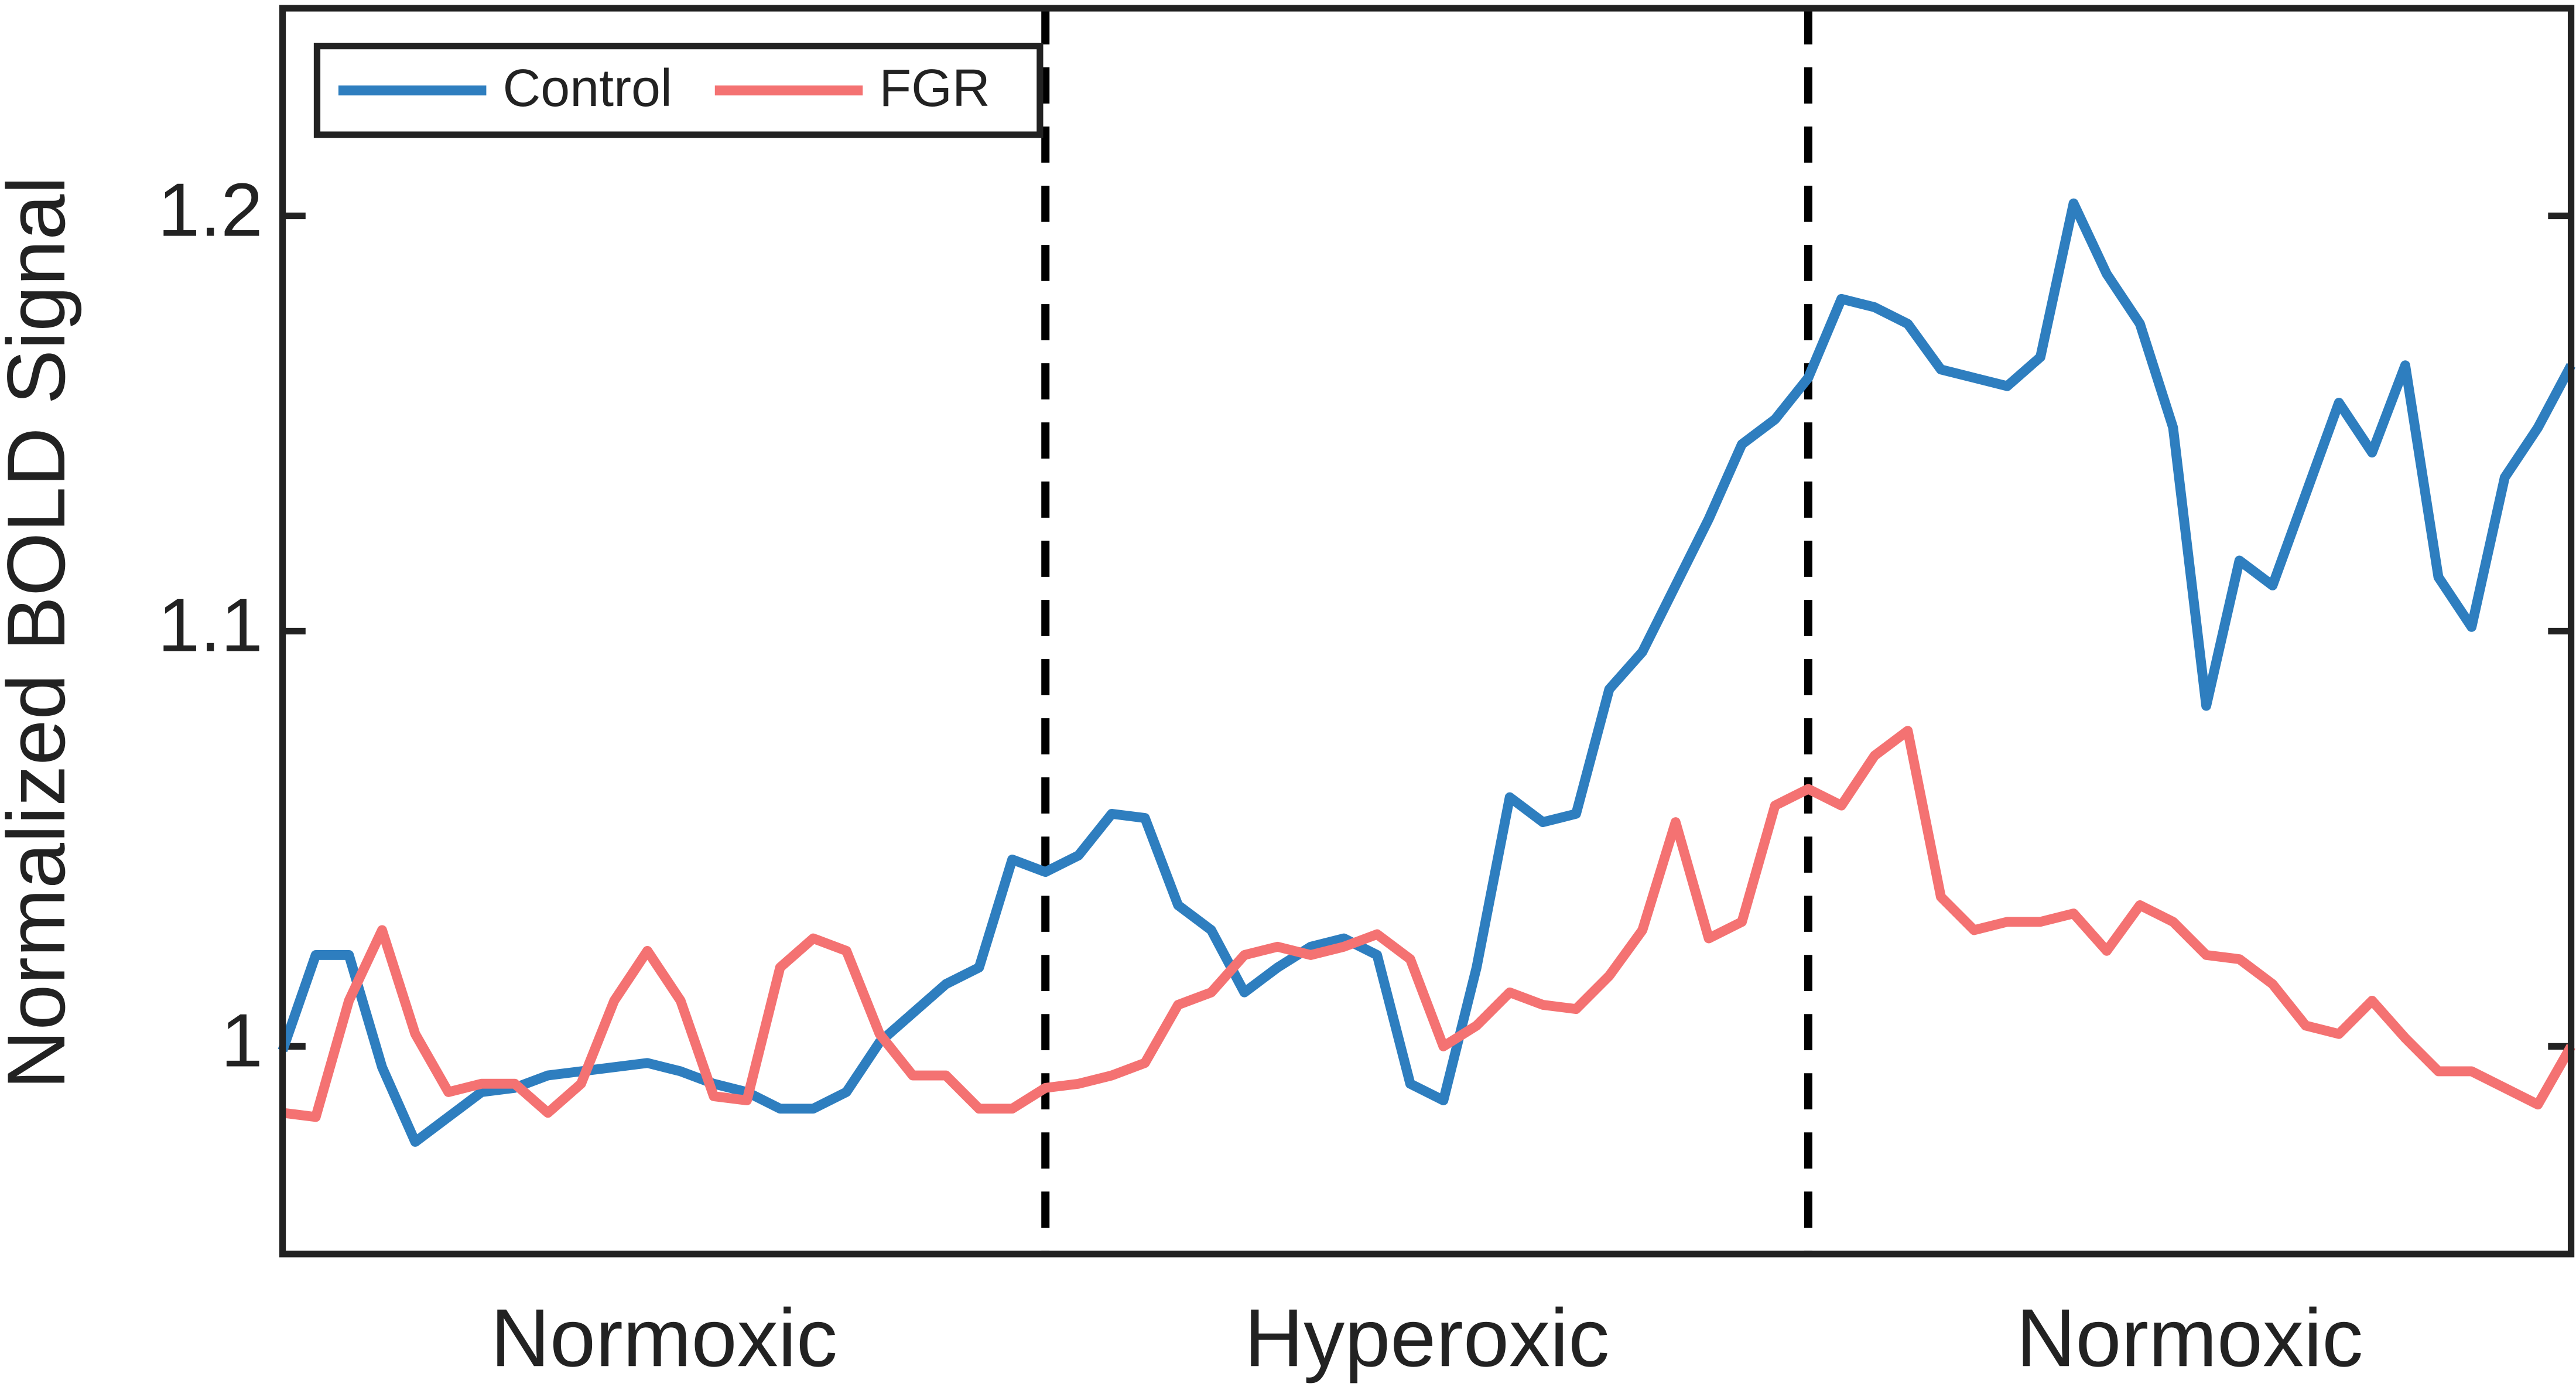 This screenshot has width=2576, height=1397. Describe the element at coordinates (210, 625) in the screenshot. I see `y-tick-label: 1.1` at that location.